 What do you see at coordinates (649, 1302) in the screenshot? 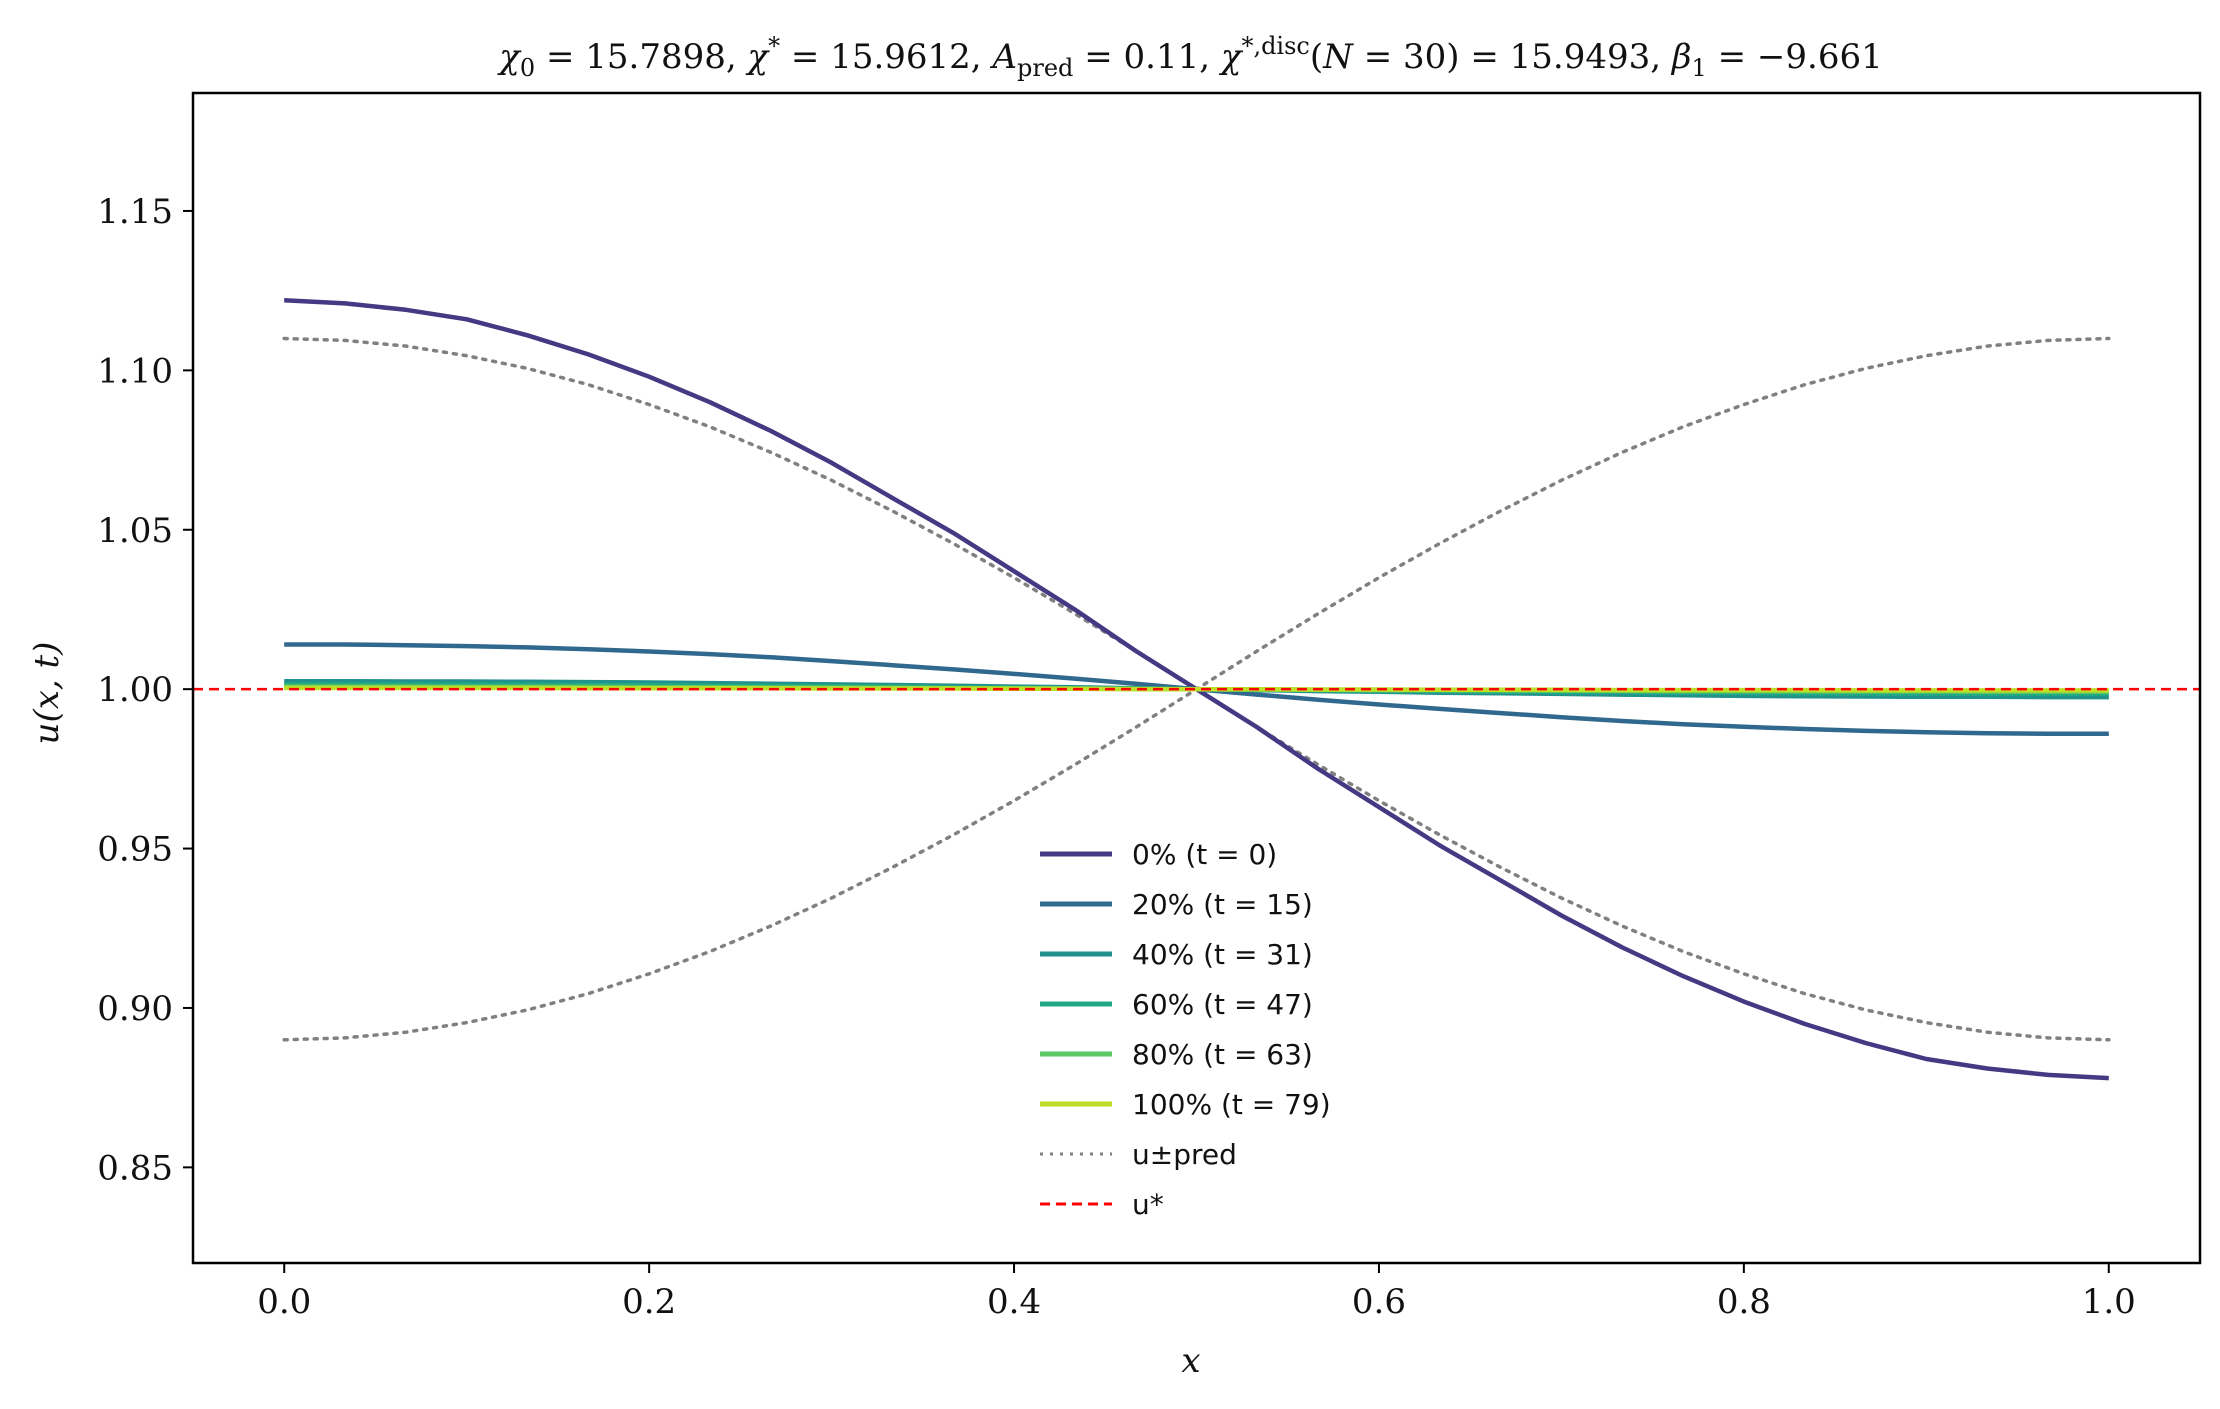
I see `x-tick-label: 0.2` at bounding box center [649, 1302].